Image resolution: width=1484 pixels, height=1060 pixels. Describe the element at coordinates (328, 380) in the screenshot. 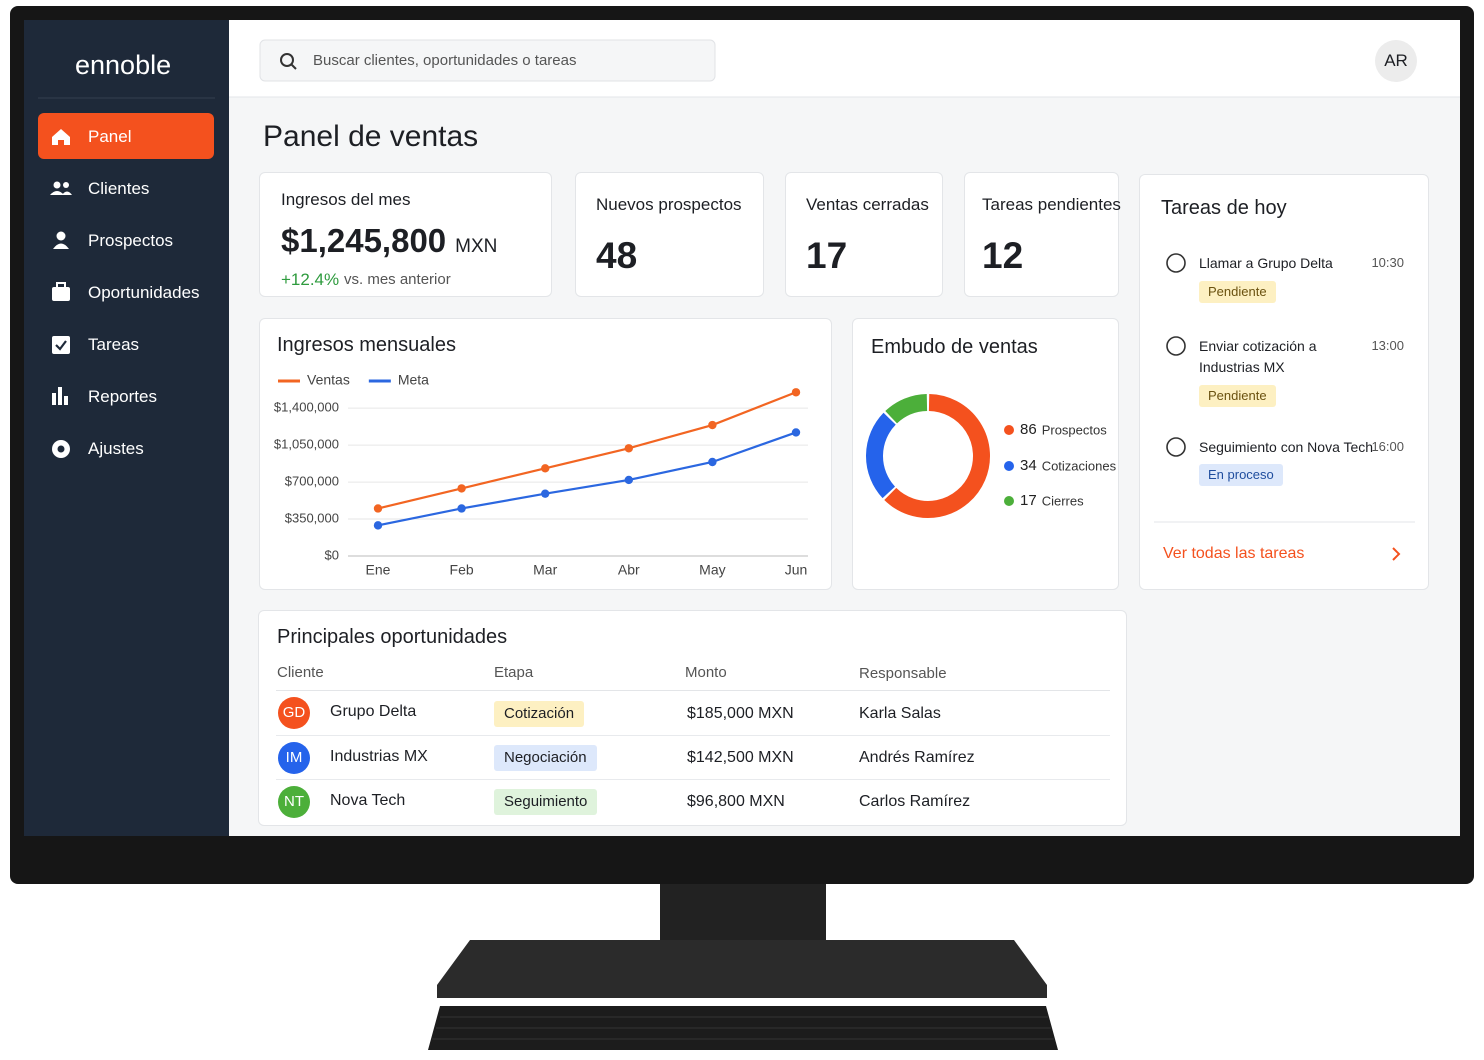

I see `legend-label: Ventas` at that location.